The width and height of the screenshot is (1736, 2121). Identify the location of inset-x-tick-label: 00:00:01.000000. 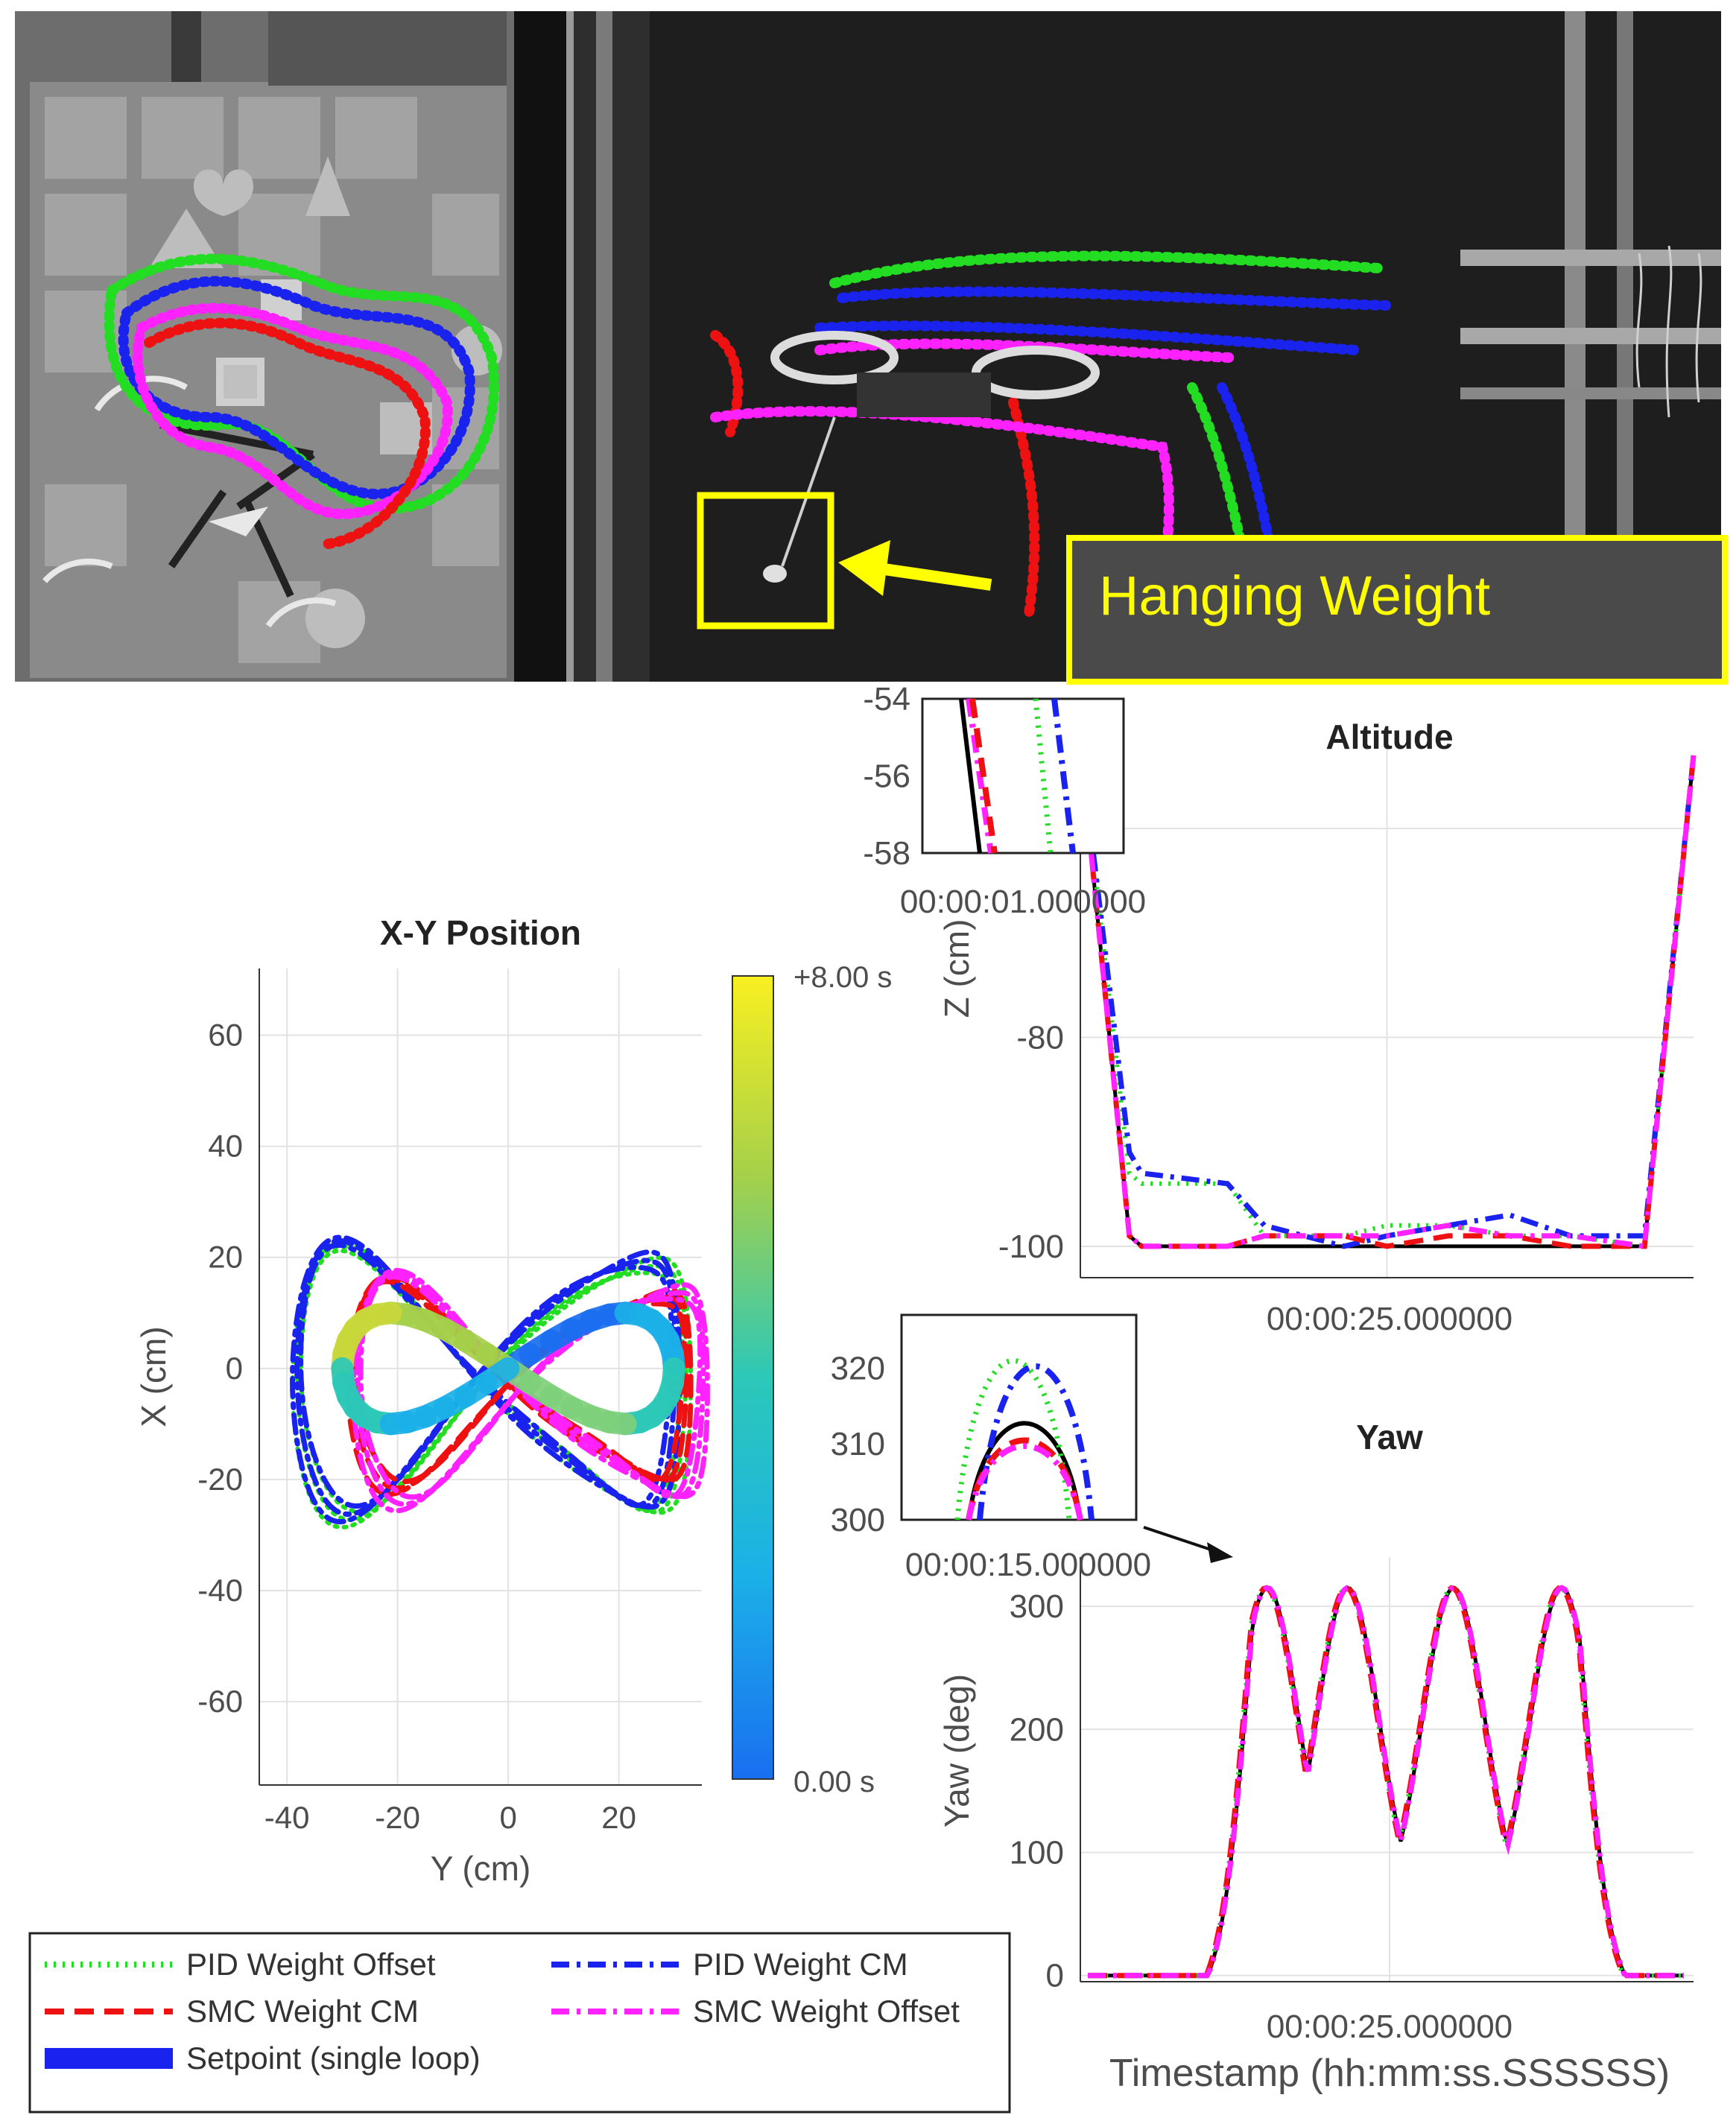
(1023, 902).